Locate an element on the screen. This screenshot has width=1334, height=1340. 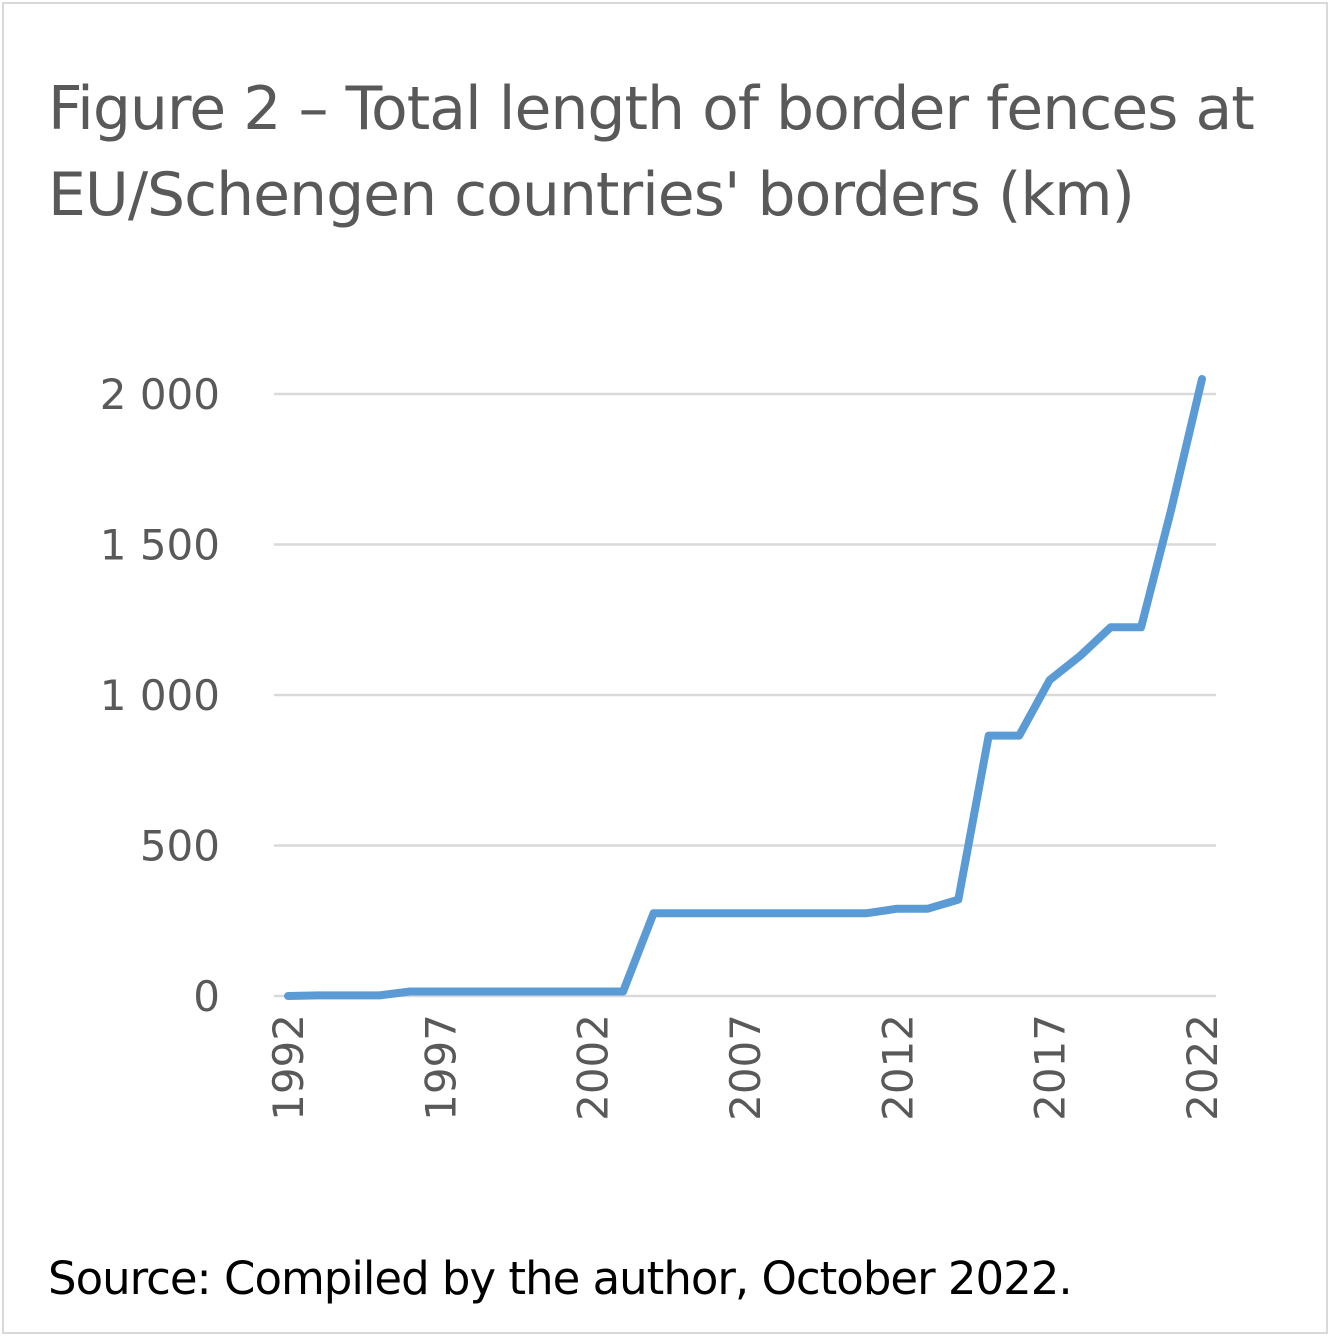
data-point-2002 is located at coordinates (593, 992).